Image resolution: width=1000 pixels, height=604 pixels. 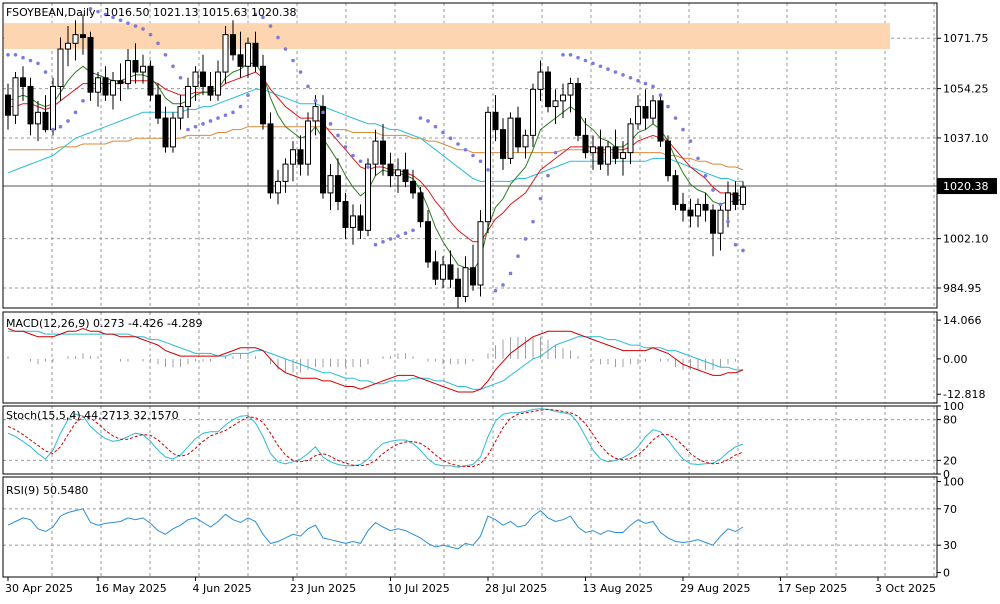 I want to click on current-price-box, so click(x=967, y=186).